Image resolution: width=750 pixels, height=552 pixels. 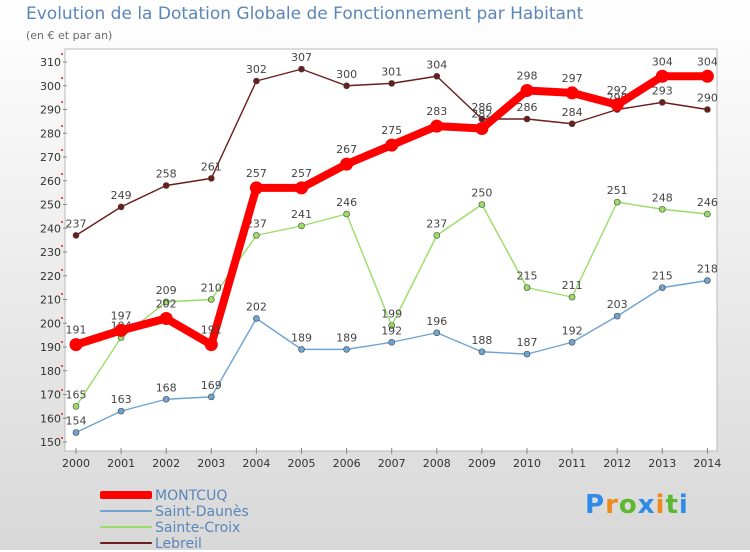 I want to click on y-tick-label: 210, so click(x=50, y=300).